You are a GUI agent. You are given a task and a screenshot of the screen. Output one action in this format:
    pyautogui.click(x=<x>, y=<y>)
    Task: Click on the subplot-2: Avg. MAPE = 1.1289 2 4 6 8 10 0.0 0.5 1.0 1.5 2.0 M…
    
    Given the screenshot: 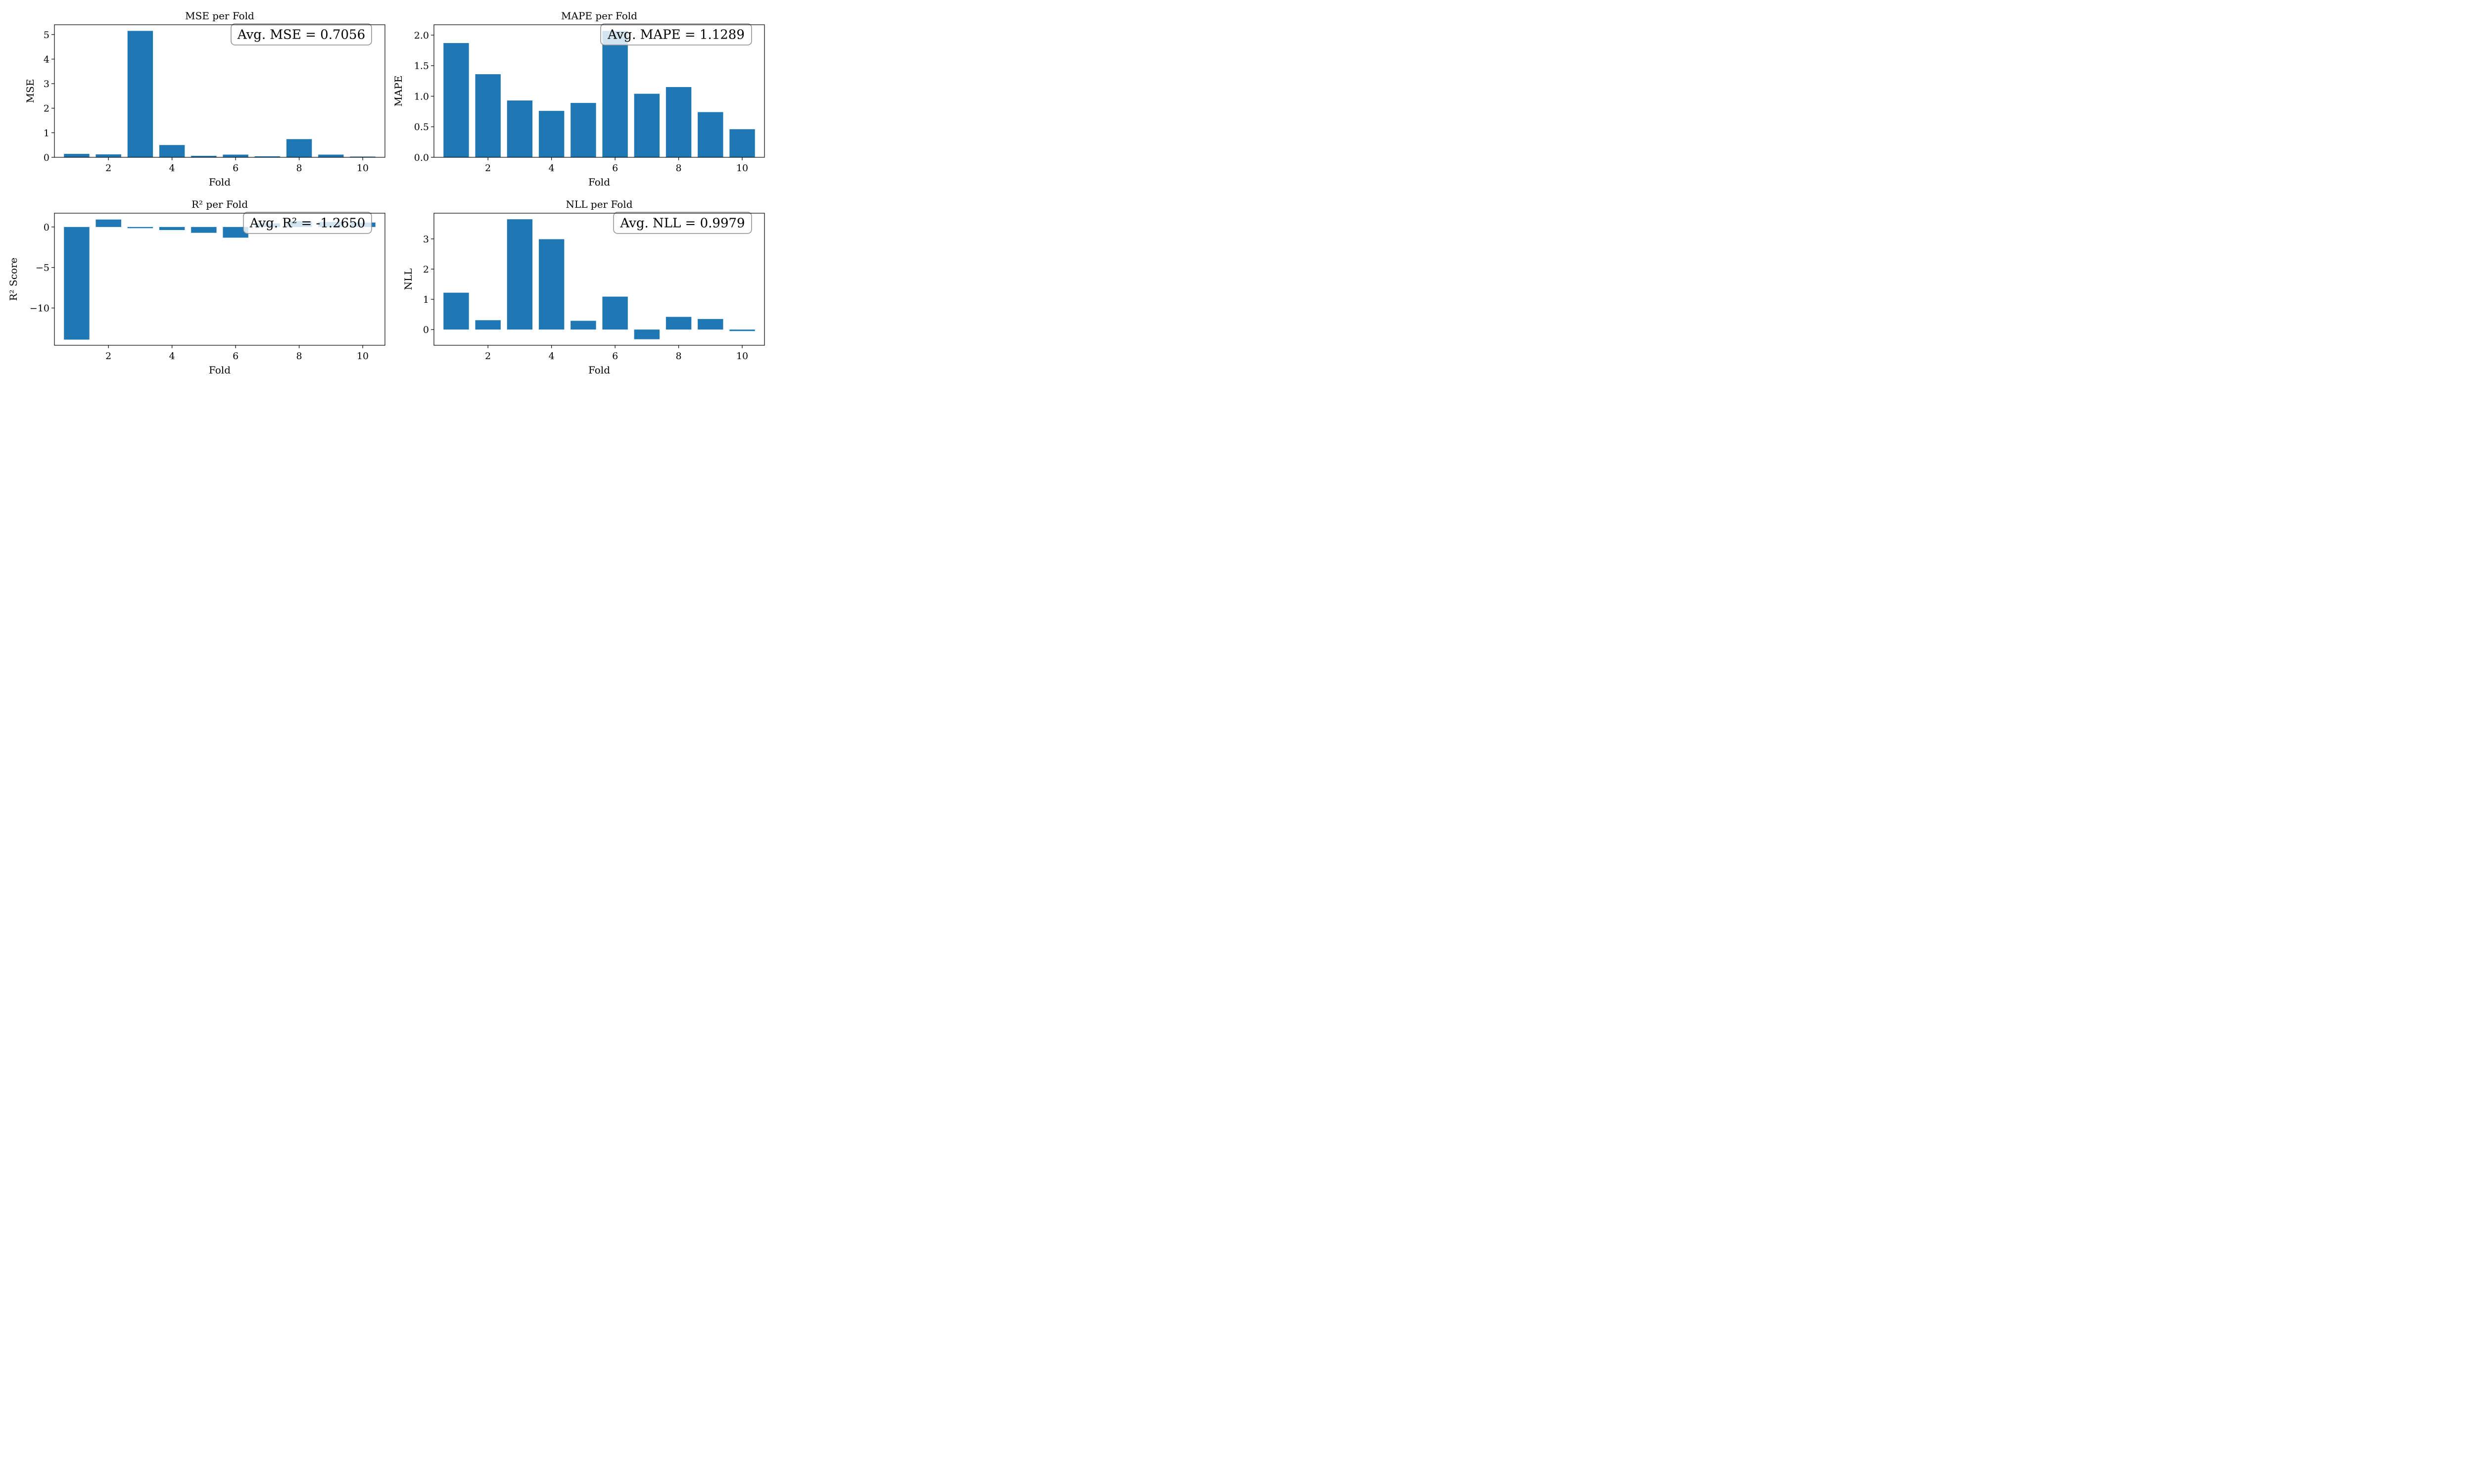 What is the action you would take?
    pyautogui.click(x=578, y=99)
    